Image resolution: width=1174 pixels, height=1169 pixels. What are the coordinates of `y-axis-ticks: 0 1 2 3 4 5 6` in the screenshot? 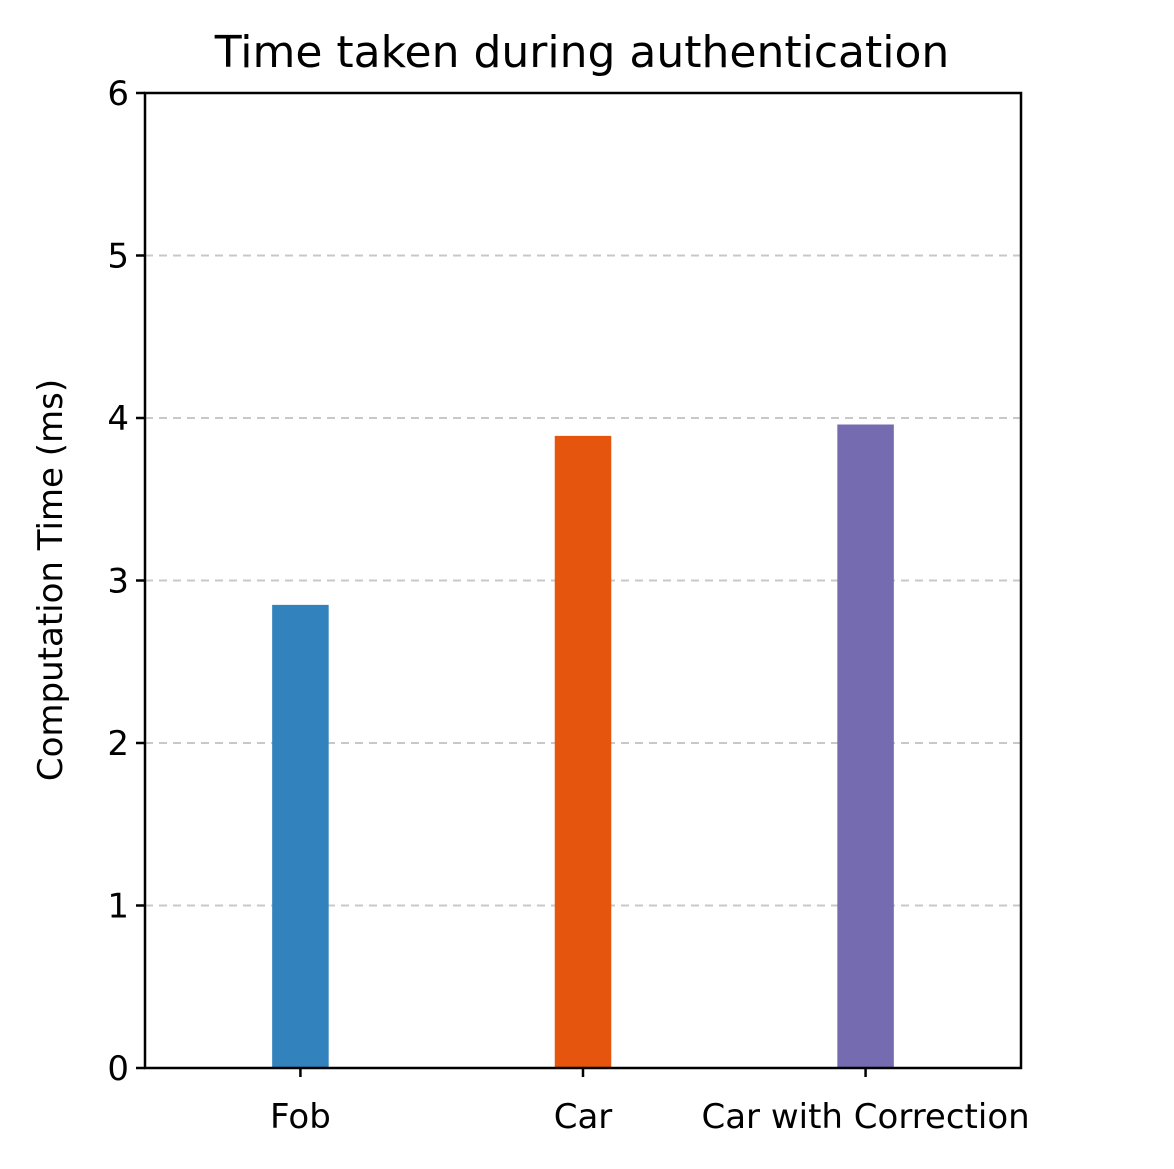 It's located at (126, 581).